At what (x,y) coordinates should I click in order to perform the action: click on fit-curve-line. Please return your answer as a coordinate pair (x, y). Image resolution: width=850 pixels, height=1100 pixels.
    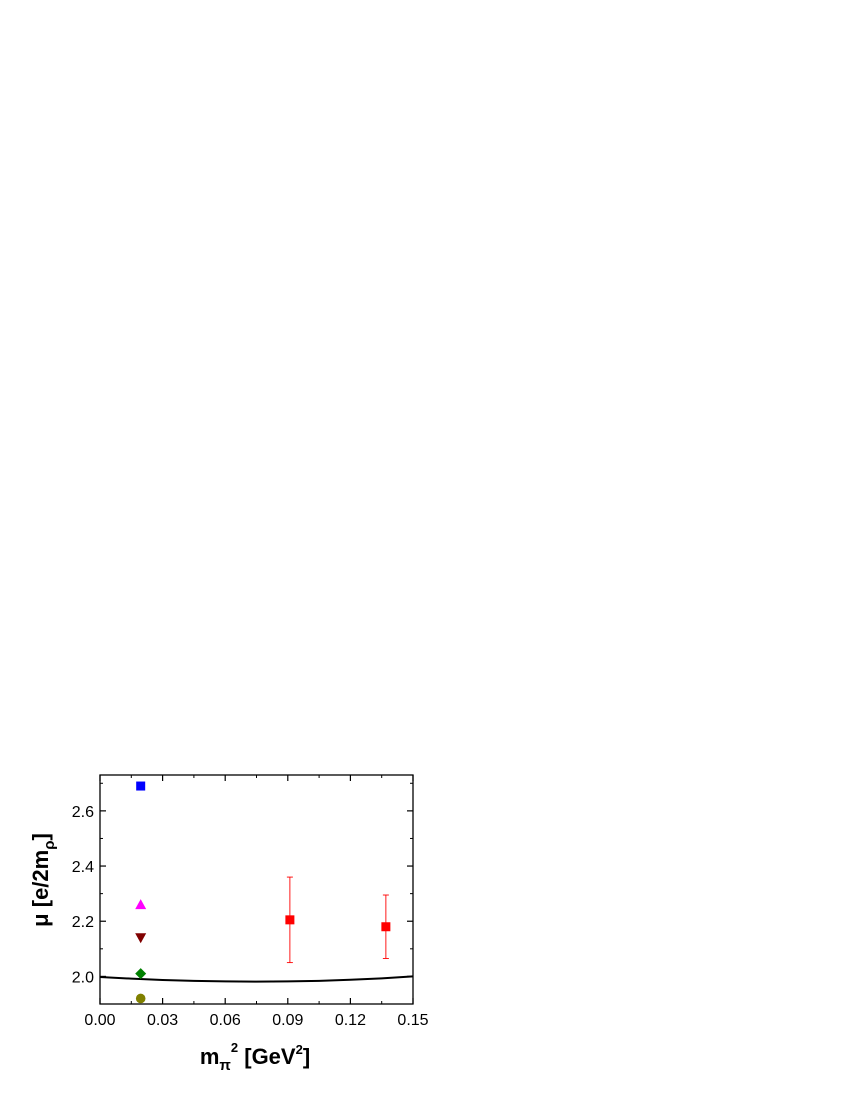
    Looking at the image, I should click on (256, 979).